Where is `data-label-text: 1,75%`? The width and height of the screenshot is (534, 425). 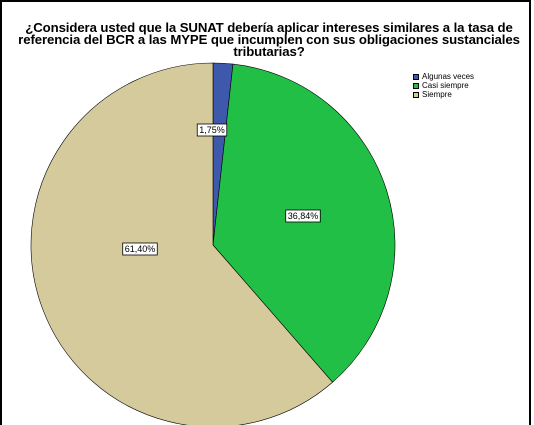
data-label-text: 1,75% is located at coordinates (212, 130).